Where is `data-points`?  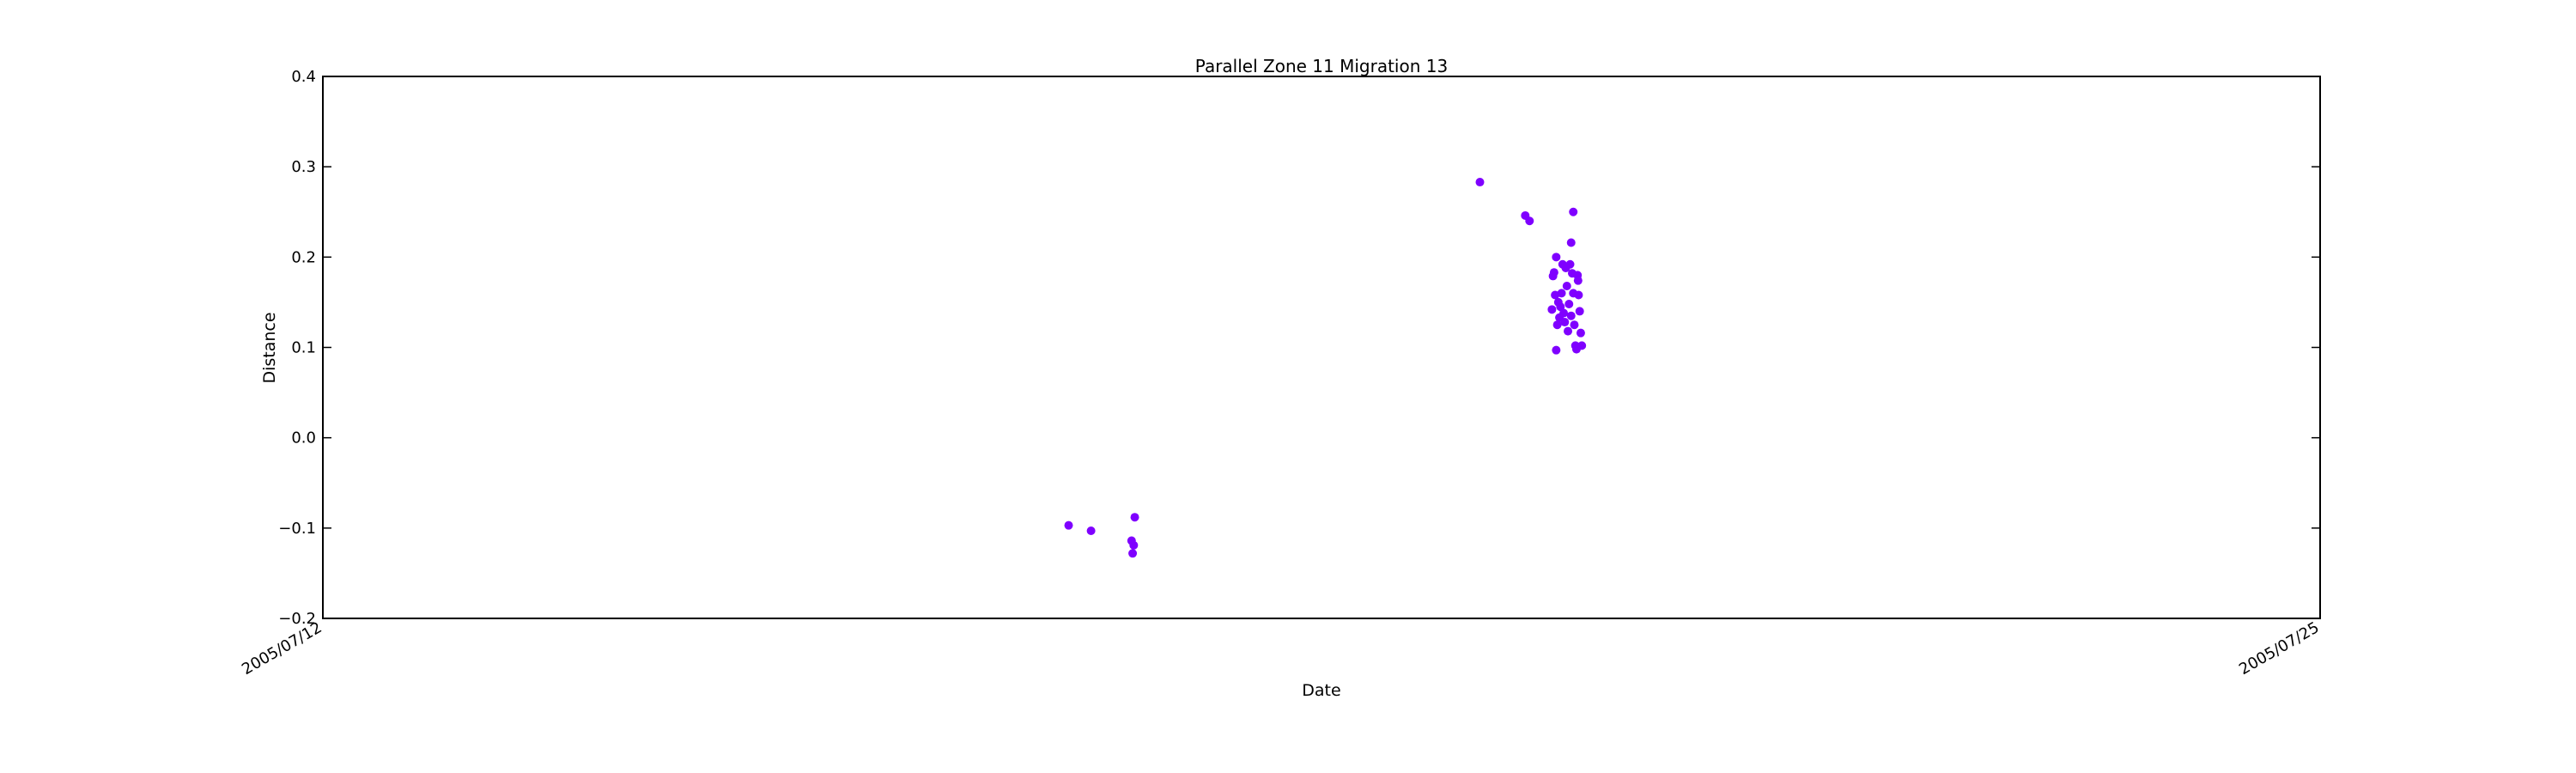 data-points is located at coordinates (1325, 368).